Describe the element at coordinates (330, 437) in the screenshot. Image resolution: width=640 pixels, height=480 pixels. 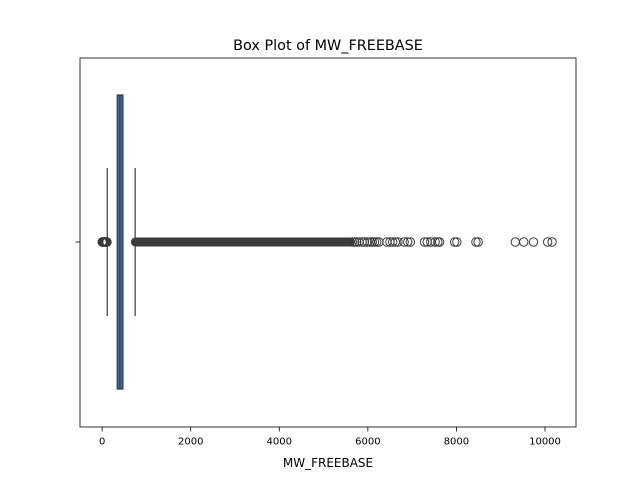
I see `x-axis: 0 2000 4000 6000 8000 10000` at that location.